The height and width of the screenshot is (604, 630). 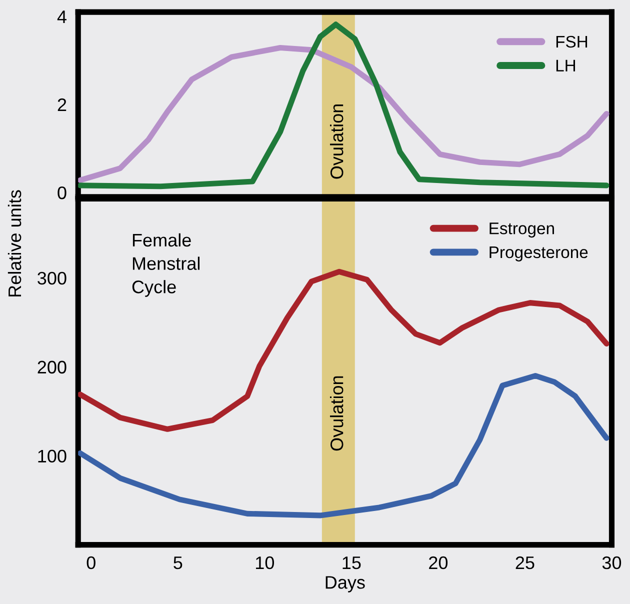 What do you see at coordinates (345, 584) in the screenshot?
I see `x-axis-title: Days` at bounding box center [345, 584].